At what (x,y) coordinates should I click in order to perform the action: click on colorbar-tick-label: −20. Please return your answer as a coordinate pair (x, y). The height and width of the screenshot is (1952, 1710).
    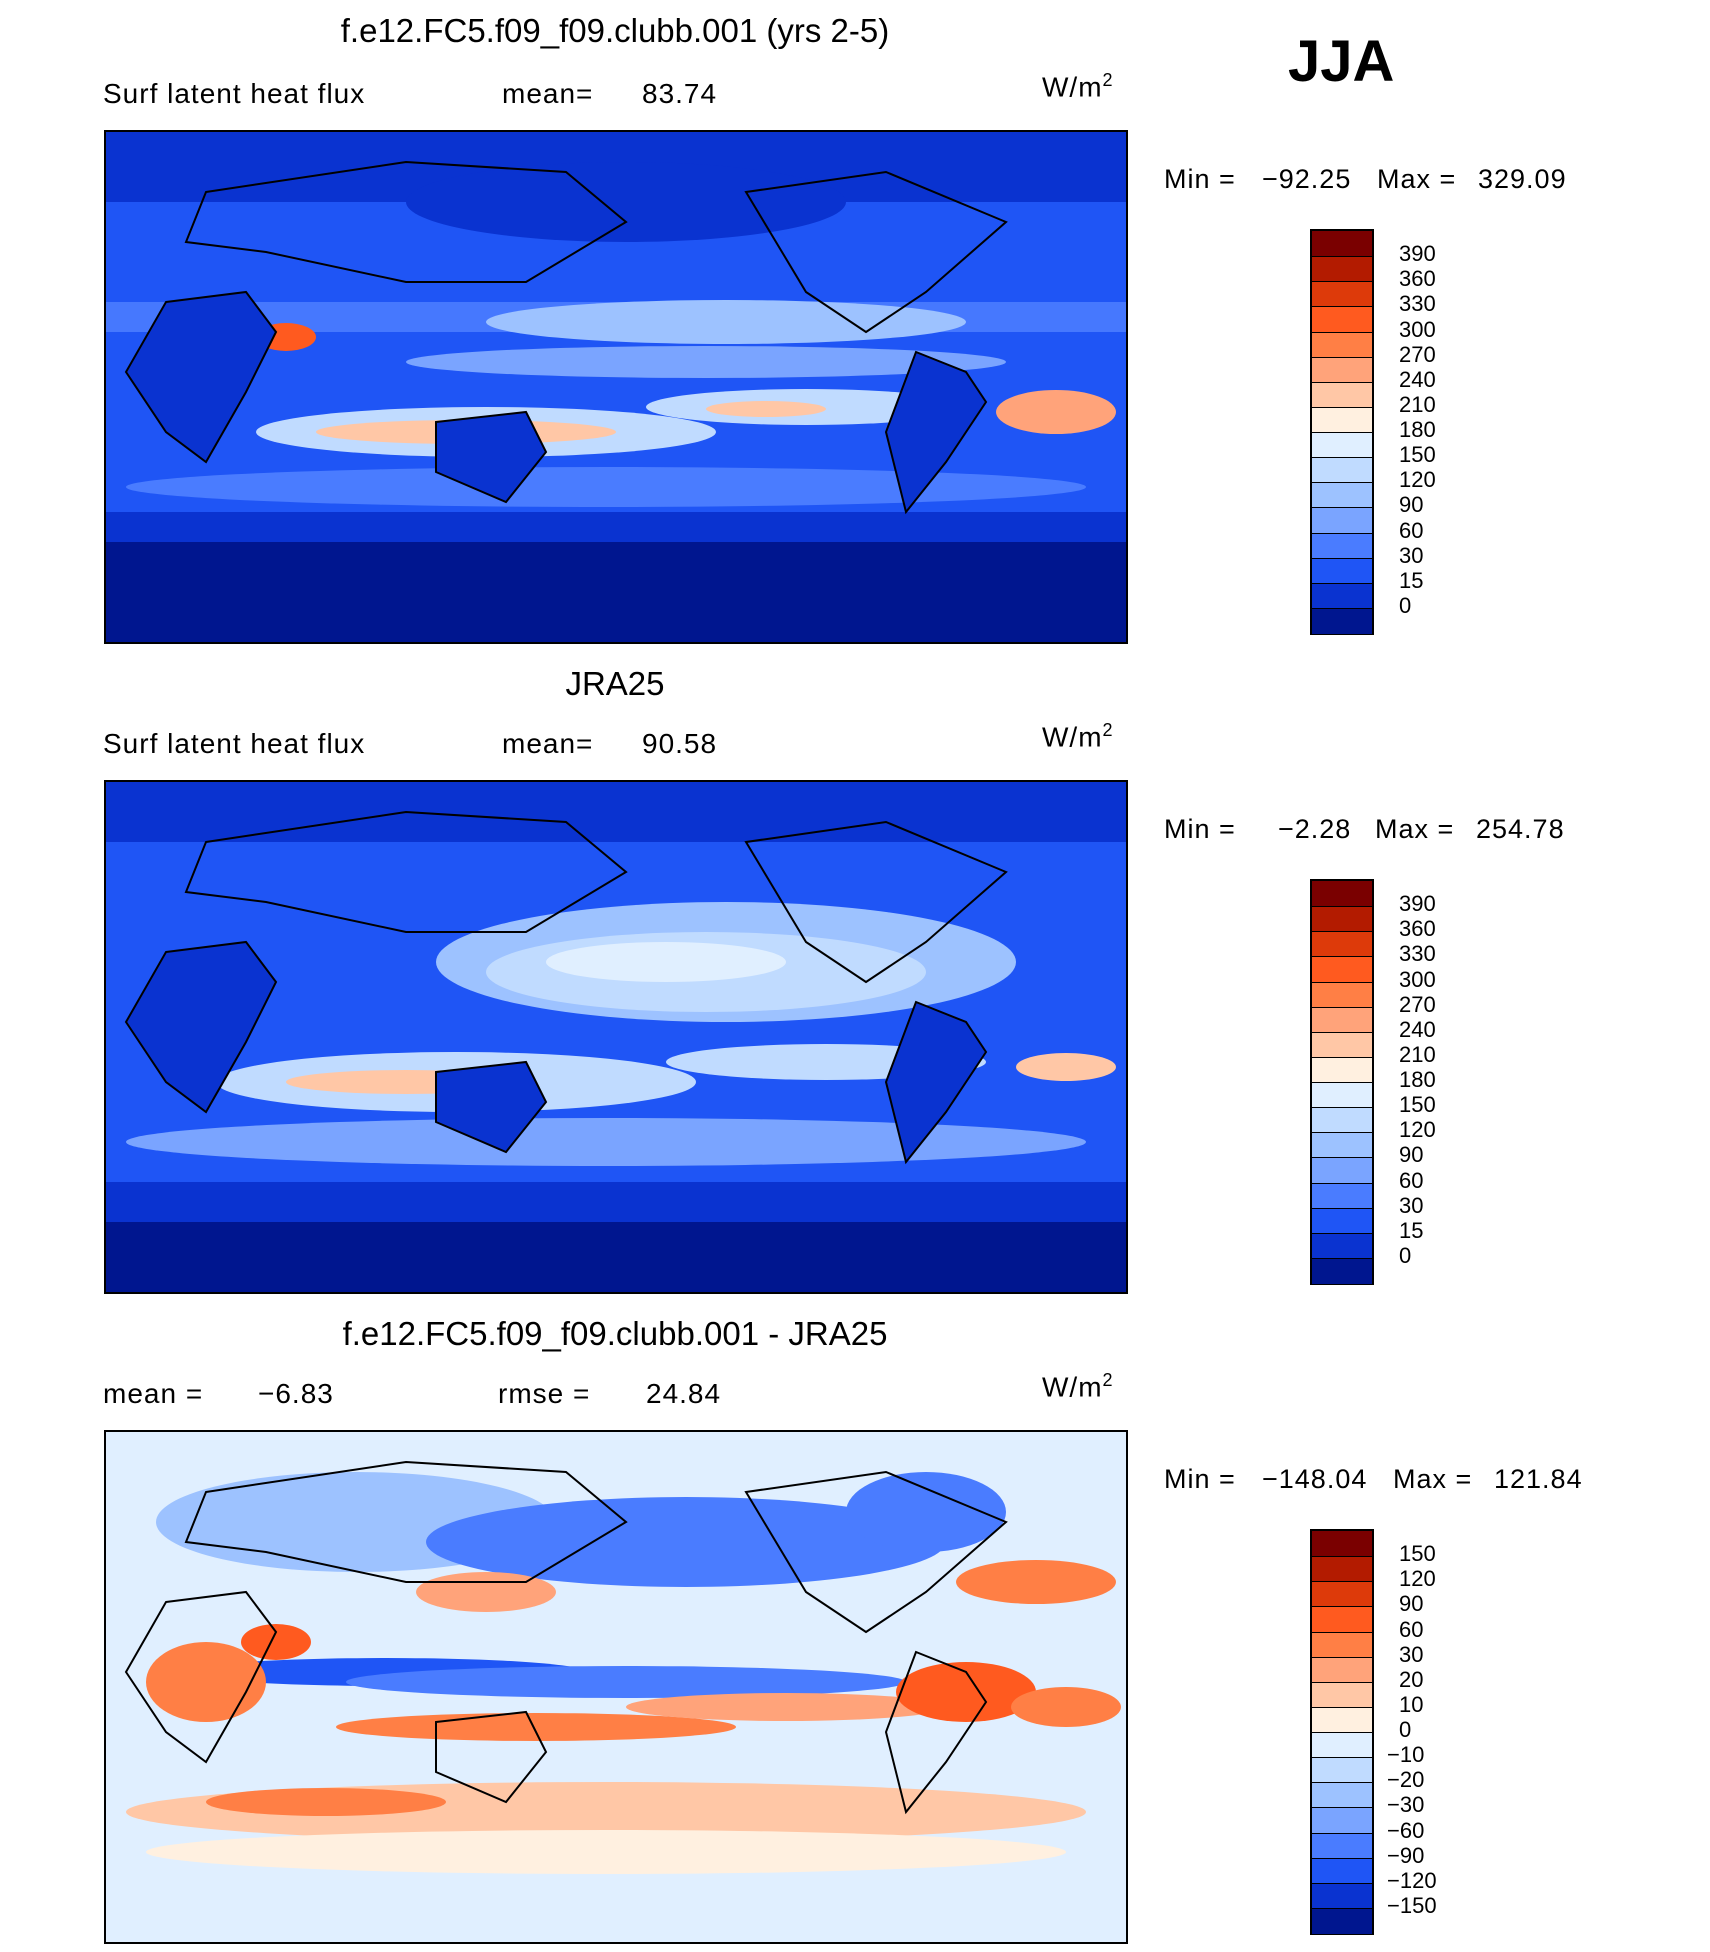
    Looking at the image, I should click on (1406, 1780).